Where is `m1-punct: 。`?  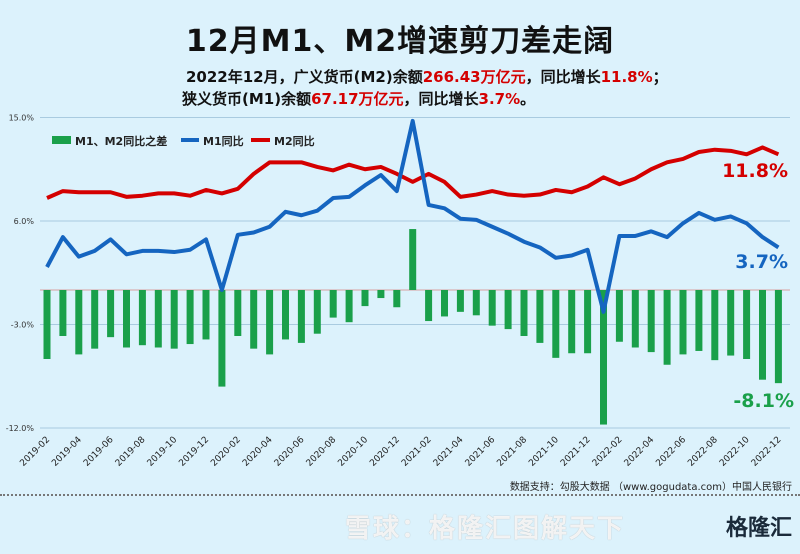 m1-punct: 。 is located at coordinates (528, 99).